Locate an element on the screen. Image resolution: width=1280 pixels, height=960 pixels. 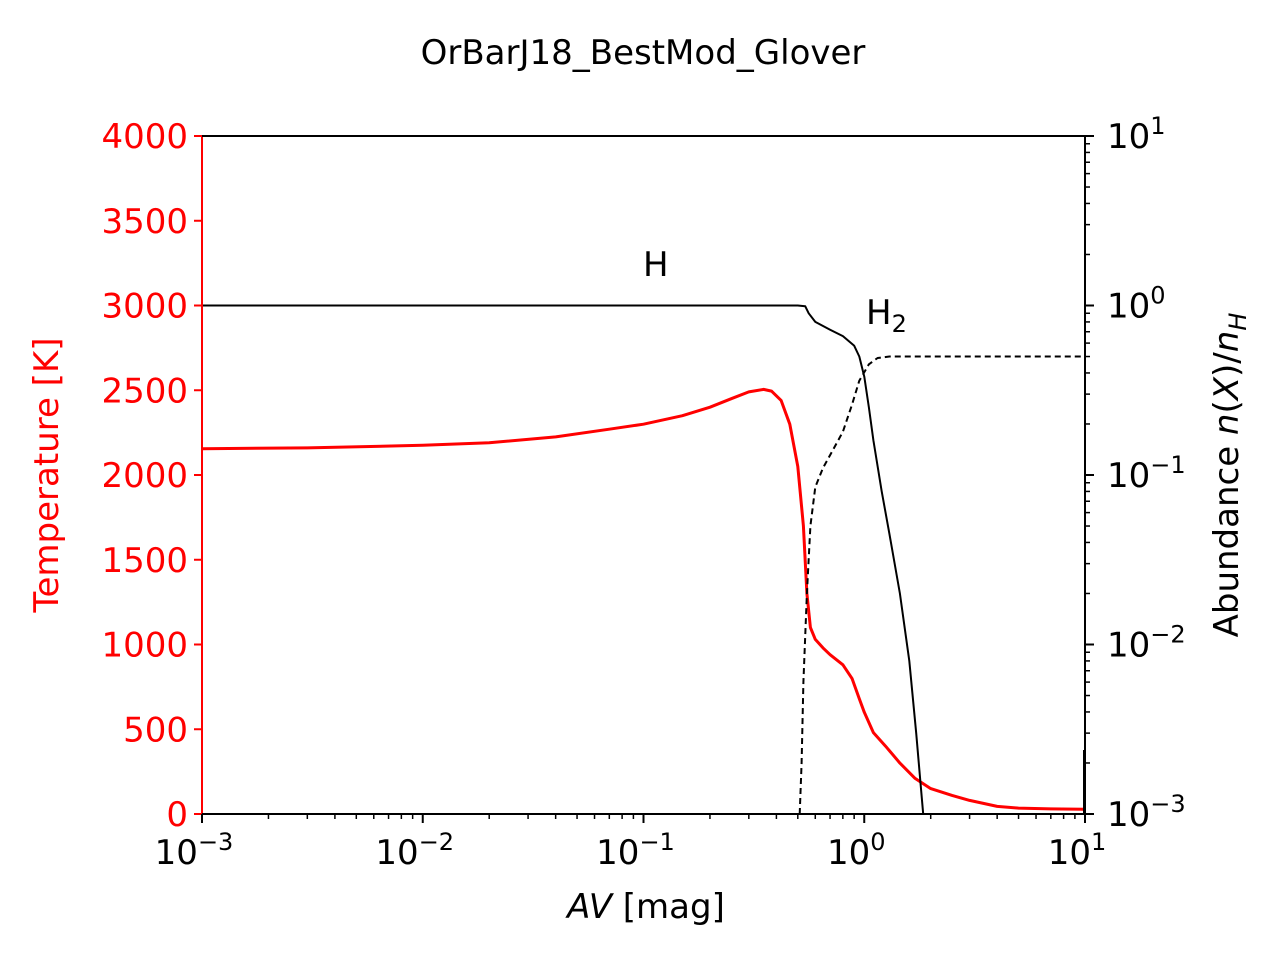
y-left-tick-label: 1500 is located at coordinates (144, 561).